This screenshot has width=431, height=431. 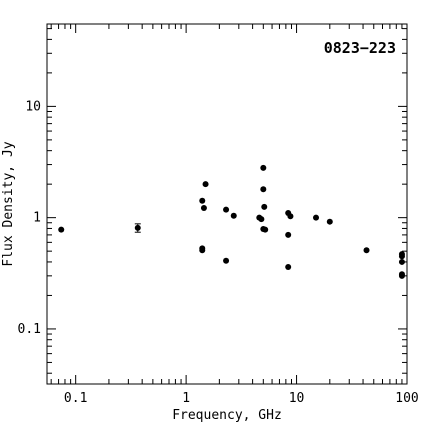 I want to click on x-tick-label: 100, so click(x=406, y=398).